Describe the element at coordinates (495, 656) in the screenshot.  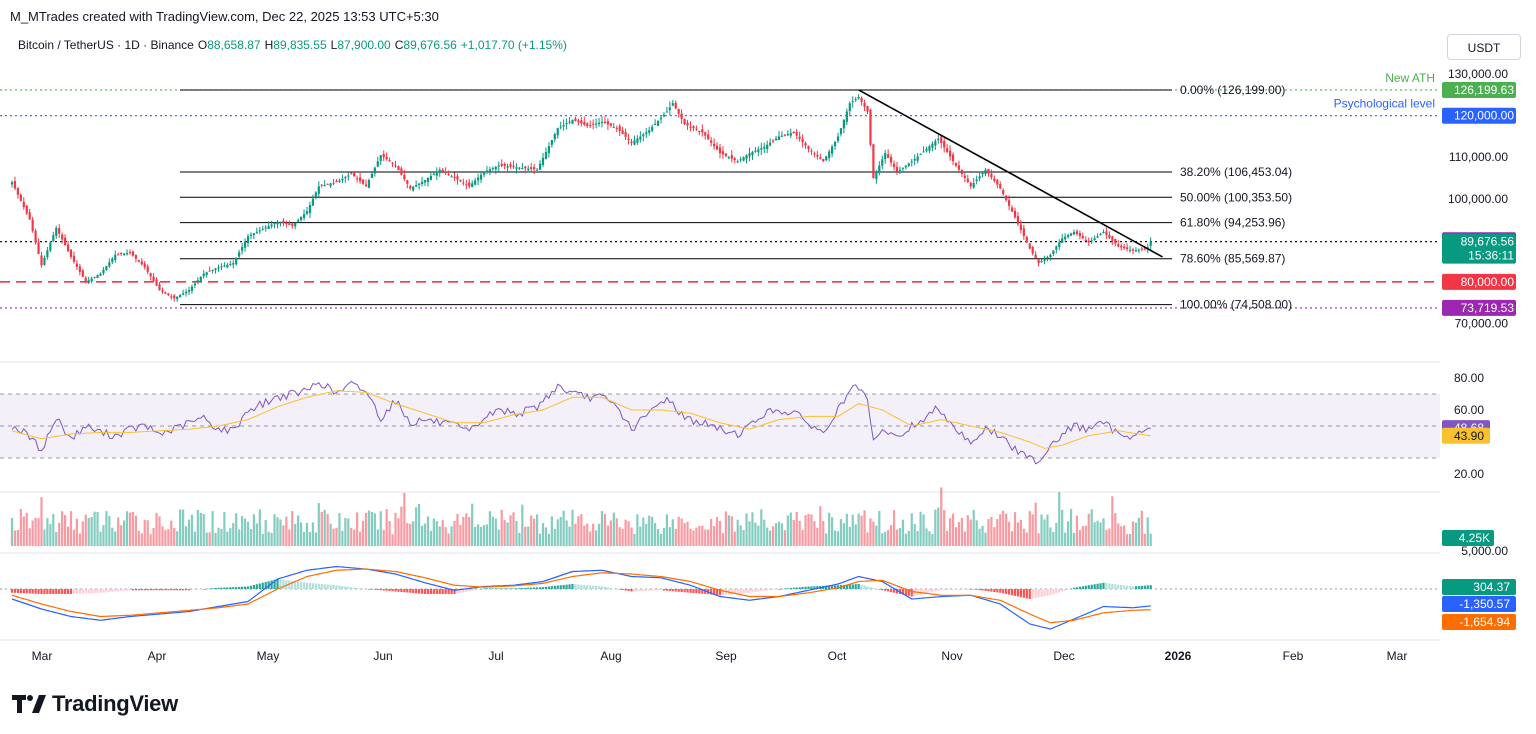
I see `time-axis-tick: Jul` at that location.